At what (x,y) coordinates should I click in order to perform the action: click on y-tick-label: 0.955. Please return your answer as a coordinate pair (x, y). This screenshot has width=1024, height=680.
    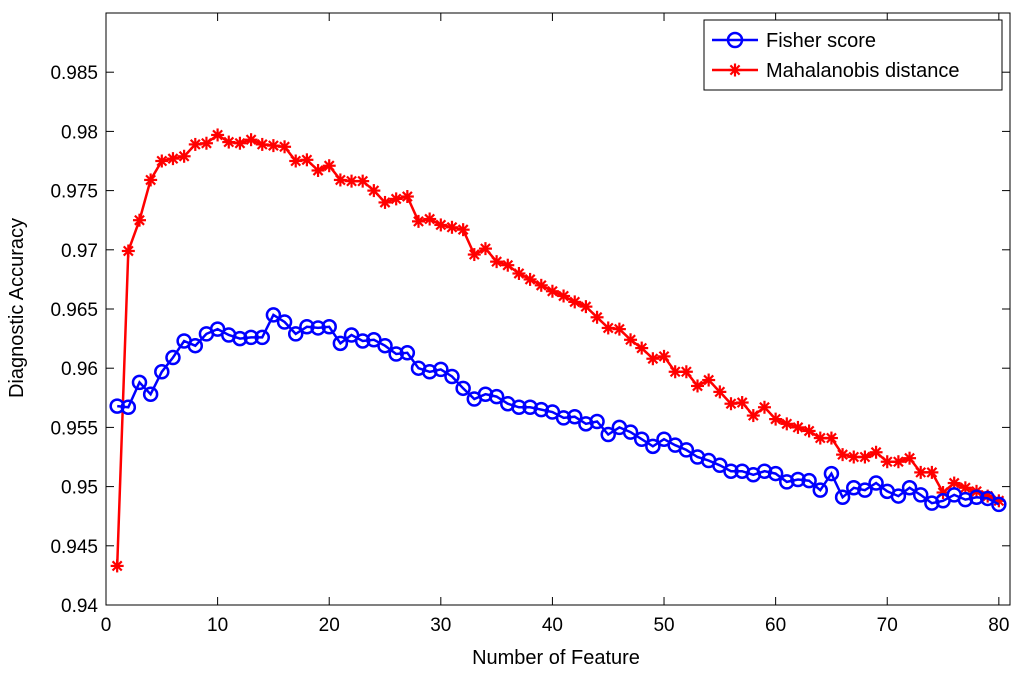
    Looking at the image, I should click on (74, 428).